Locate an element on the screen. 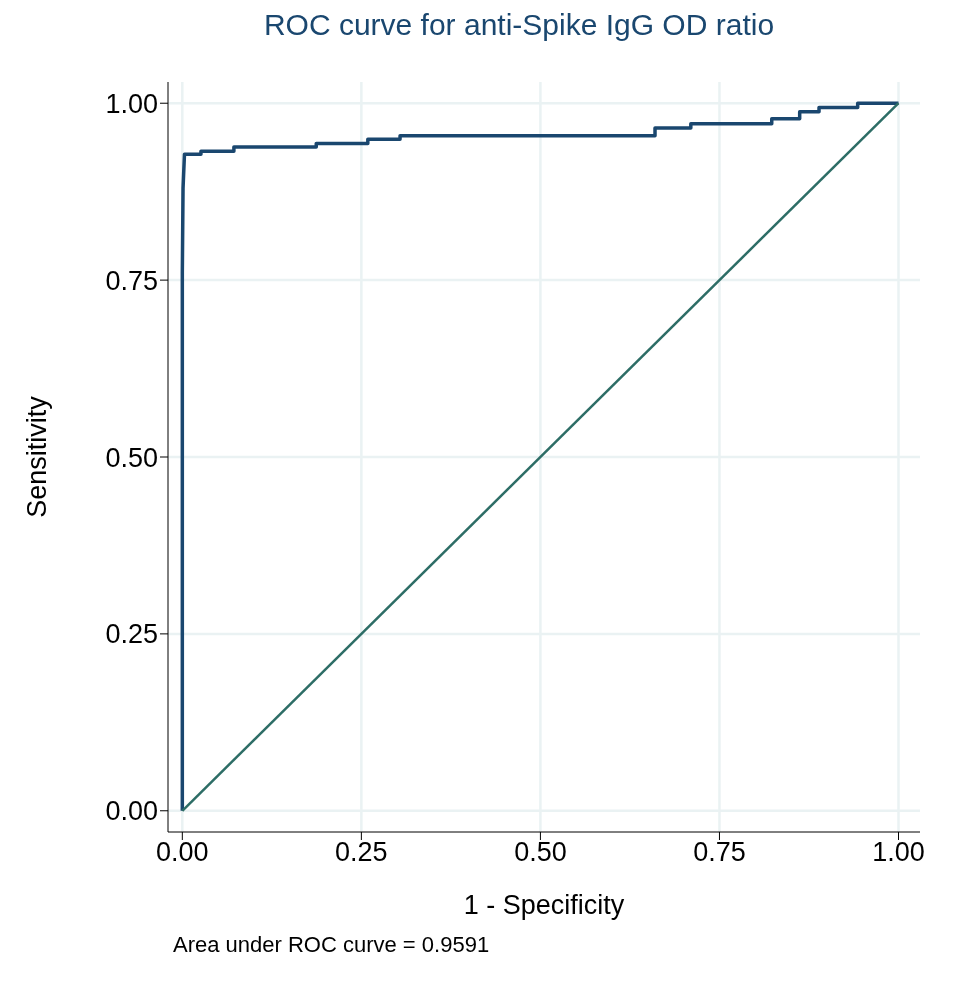 Image resolution: width=958 pixels, height=1003 pixels. x-tick-label: 1.00 is located at coordinates (898, 852).